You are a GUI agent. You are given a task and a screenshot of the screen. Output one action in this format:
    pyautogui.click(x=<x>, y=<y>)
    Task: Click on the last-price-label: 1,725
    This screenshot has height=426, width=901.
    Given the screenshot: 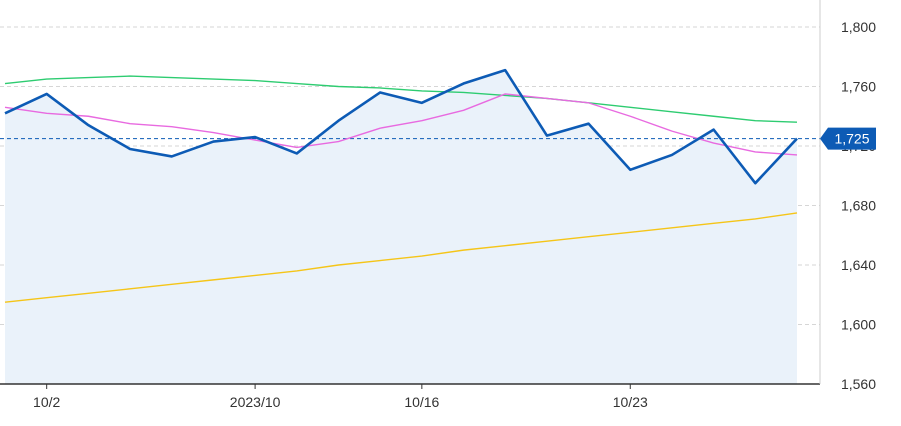 What is the action you would take?
    pyautogui.click(x=851, y=139)
    